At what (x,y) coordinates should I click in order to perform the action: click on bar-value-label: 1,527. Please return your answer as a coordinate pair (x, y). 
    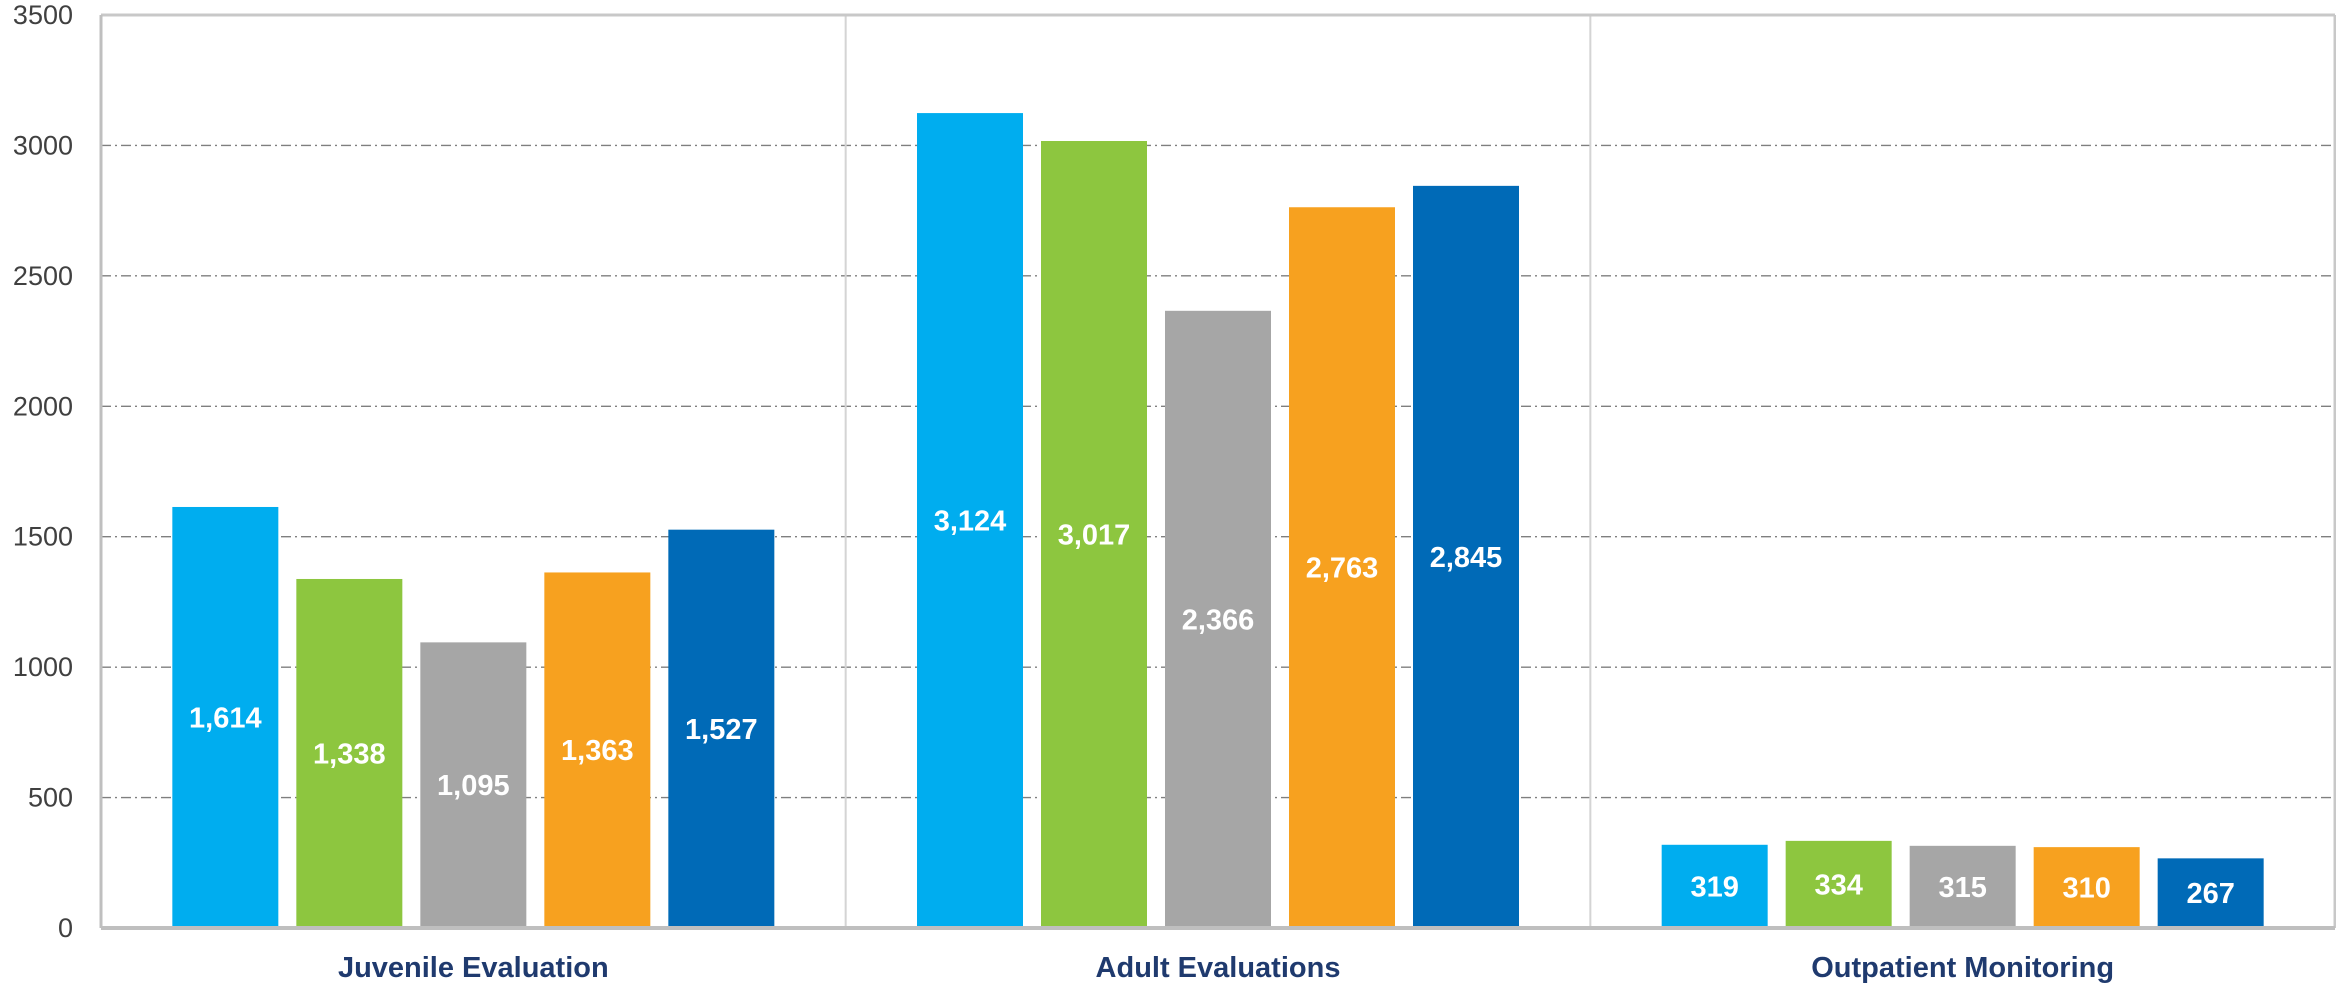
    Looking at the image, I should click on (721, 730).